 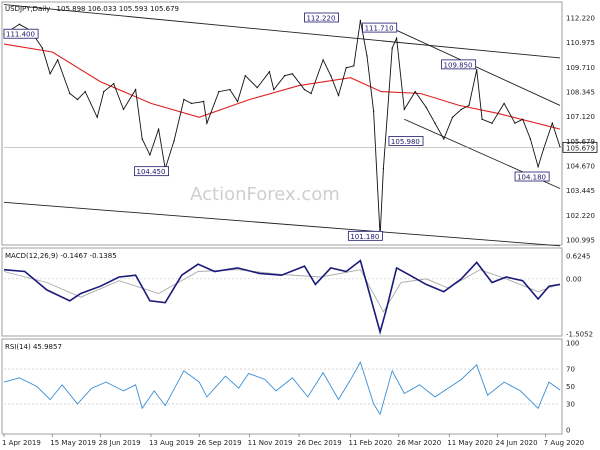 I want to click on price-label-5: 105.980, so click(x=405, y=142).